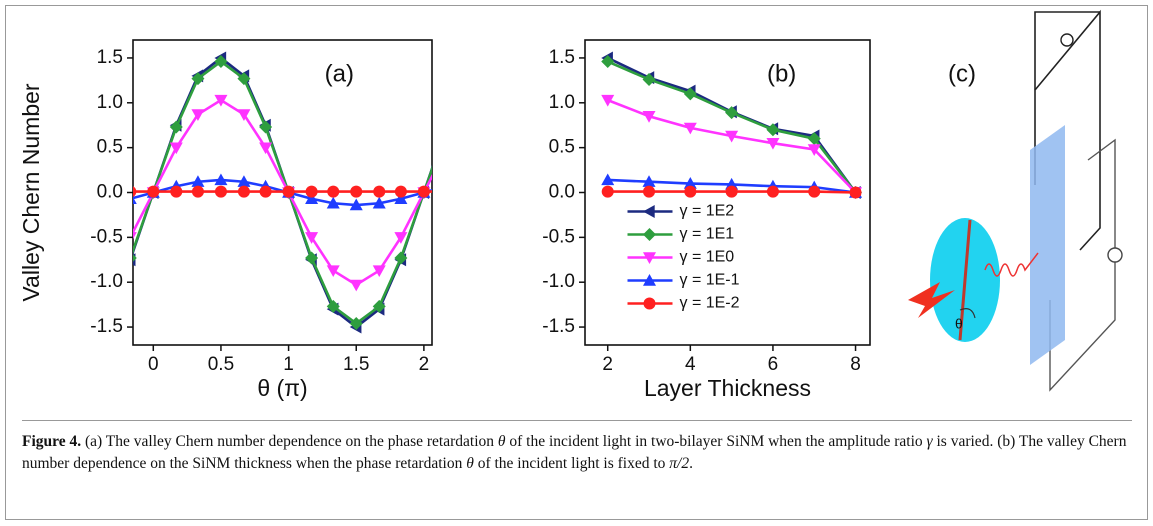  I want to click on light-source, so click(931, 300).